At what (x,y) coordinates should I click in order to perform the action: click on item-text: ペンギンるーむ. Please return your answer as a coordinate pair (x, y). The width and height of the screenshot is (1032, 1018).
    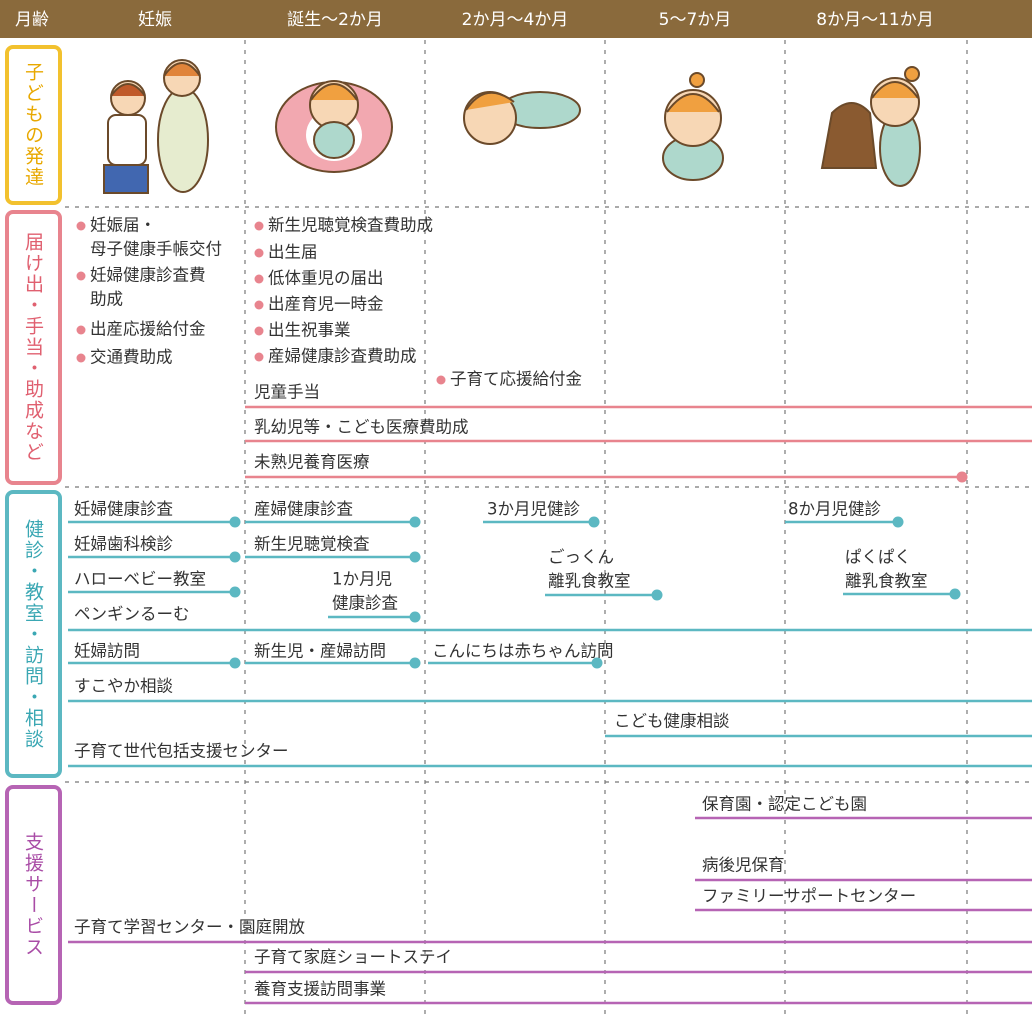
    Looking at the image, I should click on (132, 614).